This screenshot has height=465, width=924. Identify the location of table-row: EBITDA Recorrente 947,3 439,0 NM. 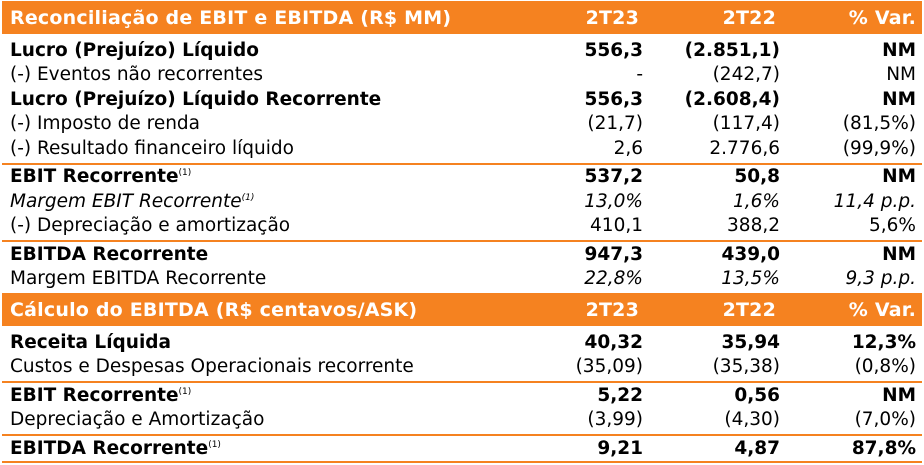
(462, 253).